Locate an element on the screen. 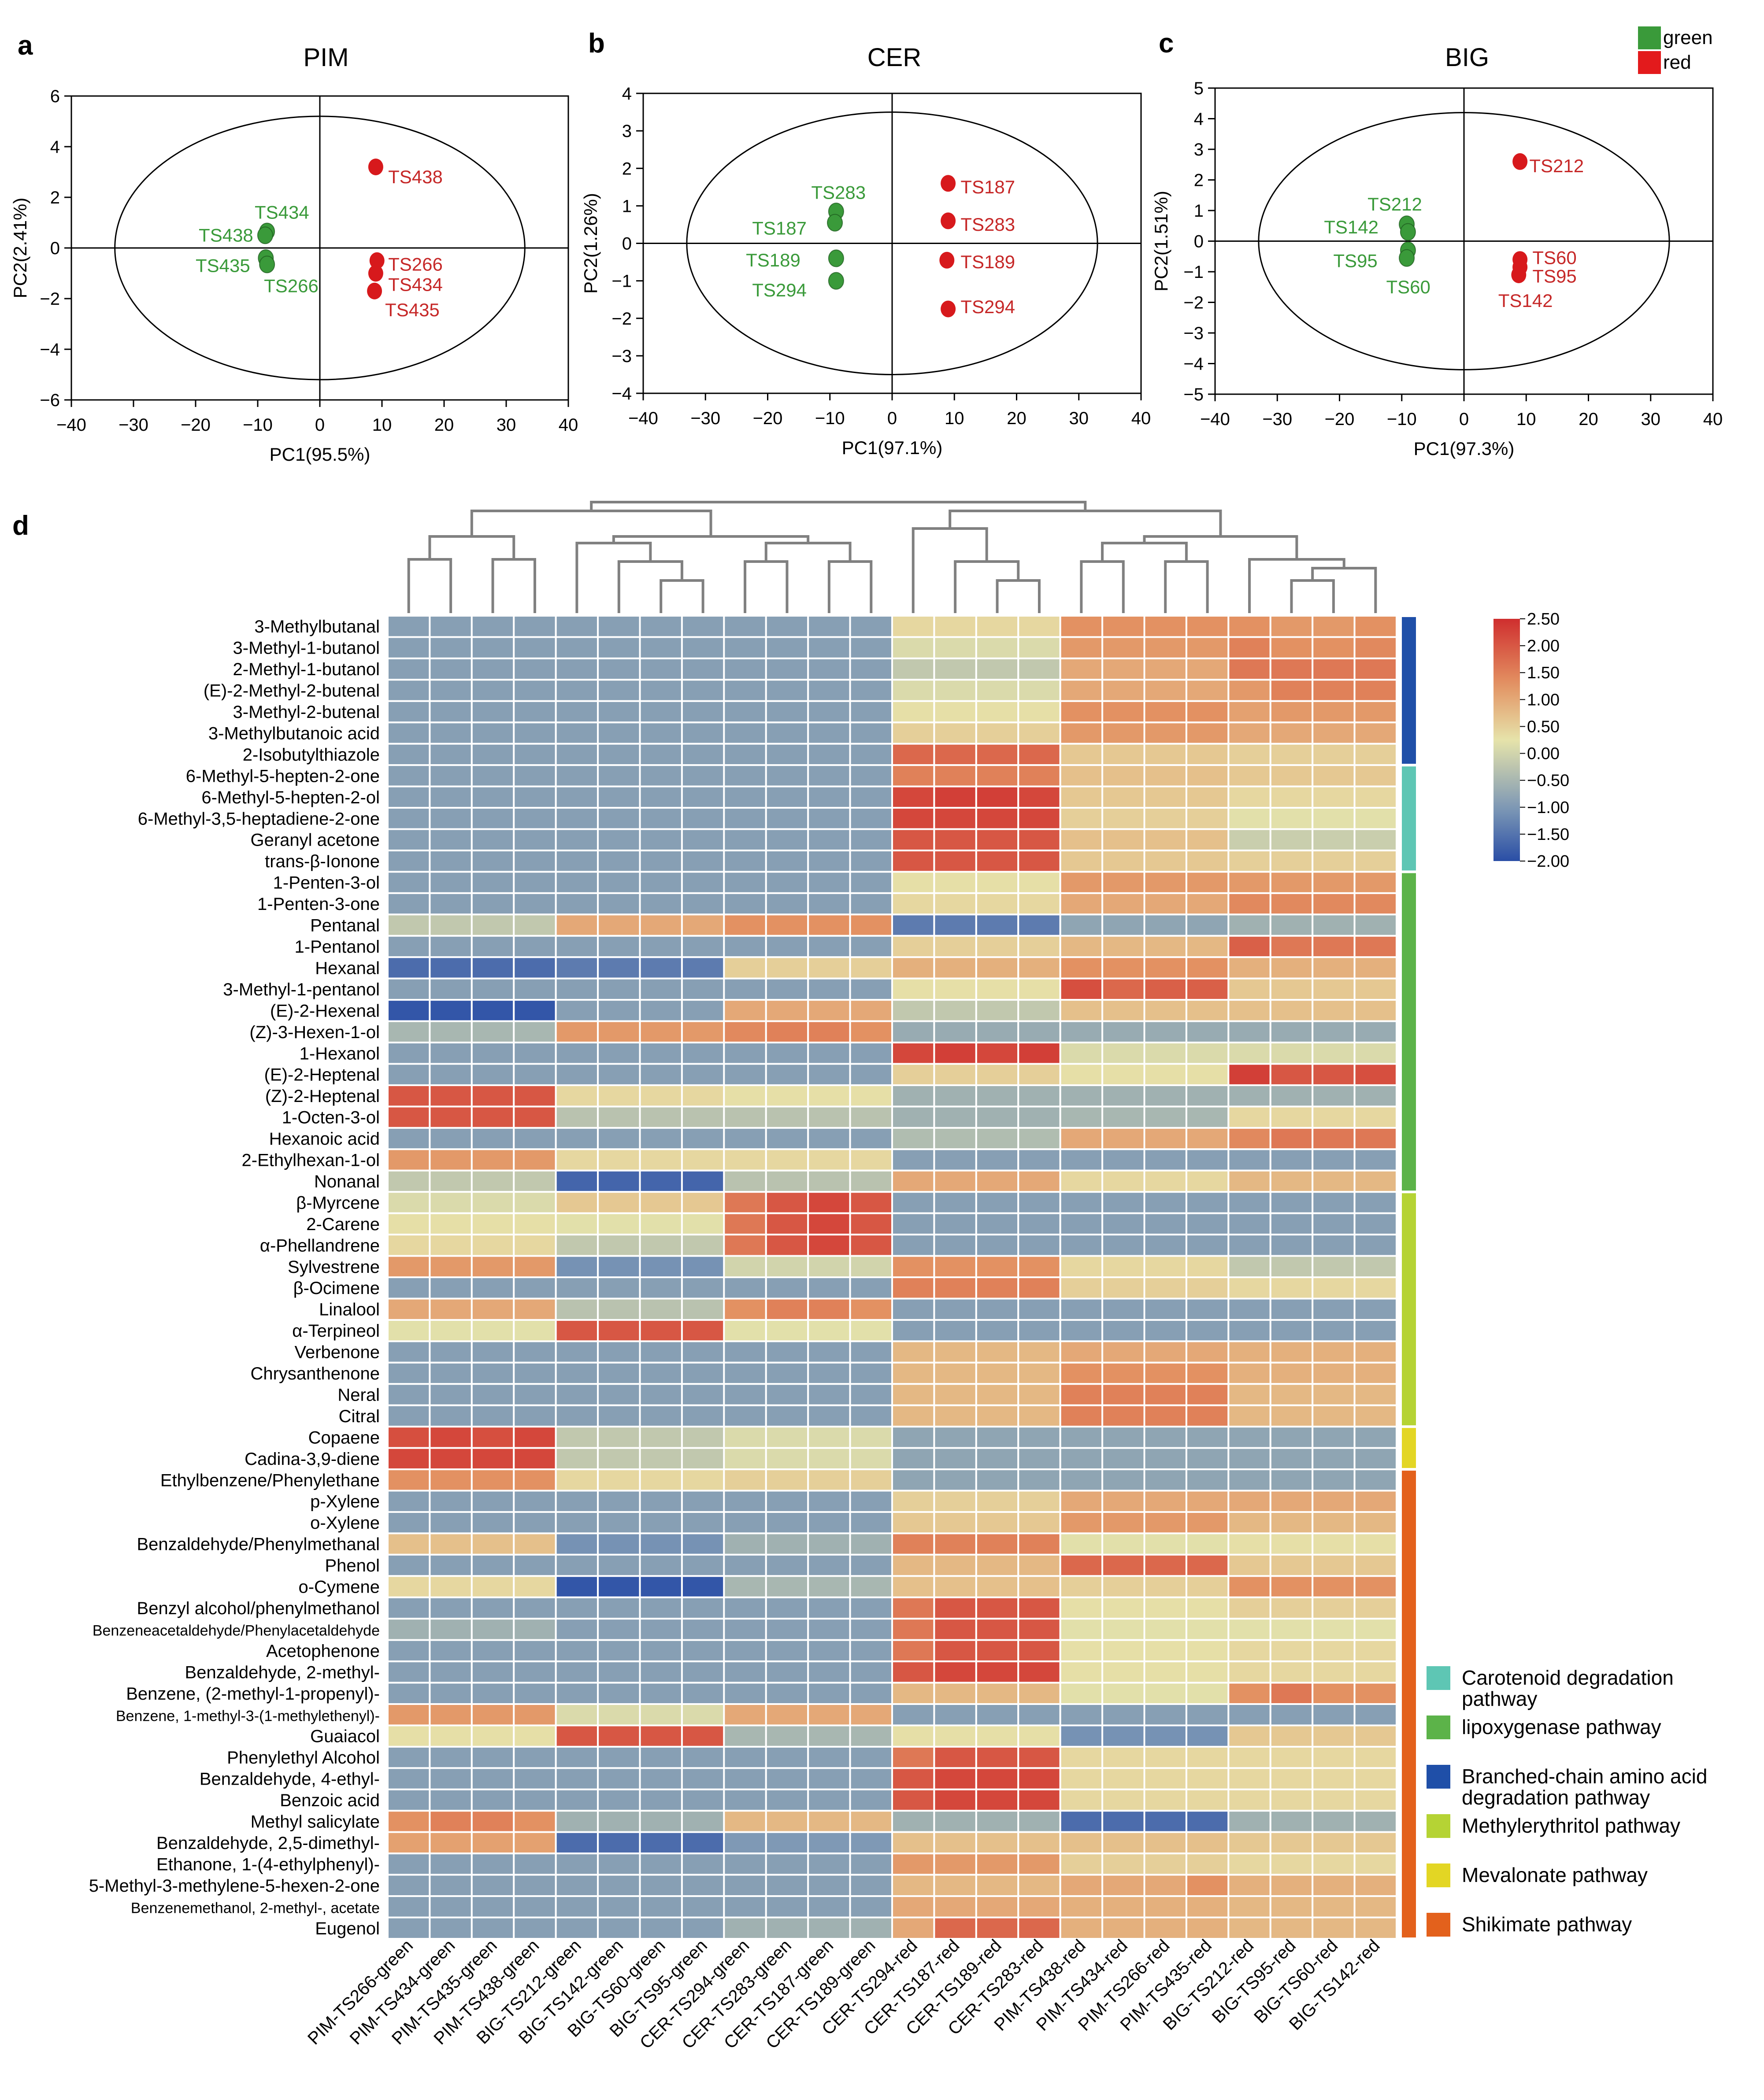 The width and height of the screenshot is (1764, 2100). dendrogram-branch is located at coordinates (513, 585).